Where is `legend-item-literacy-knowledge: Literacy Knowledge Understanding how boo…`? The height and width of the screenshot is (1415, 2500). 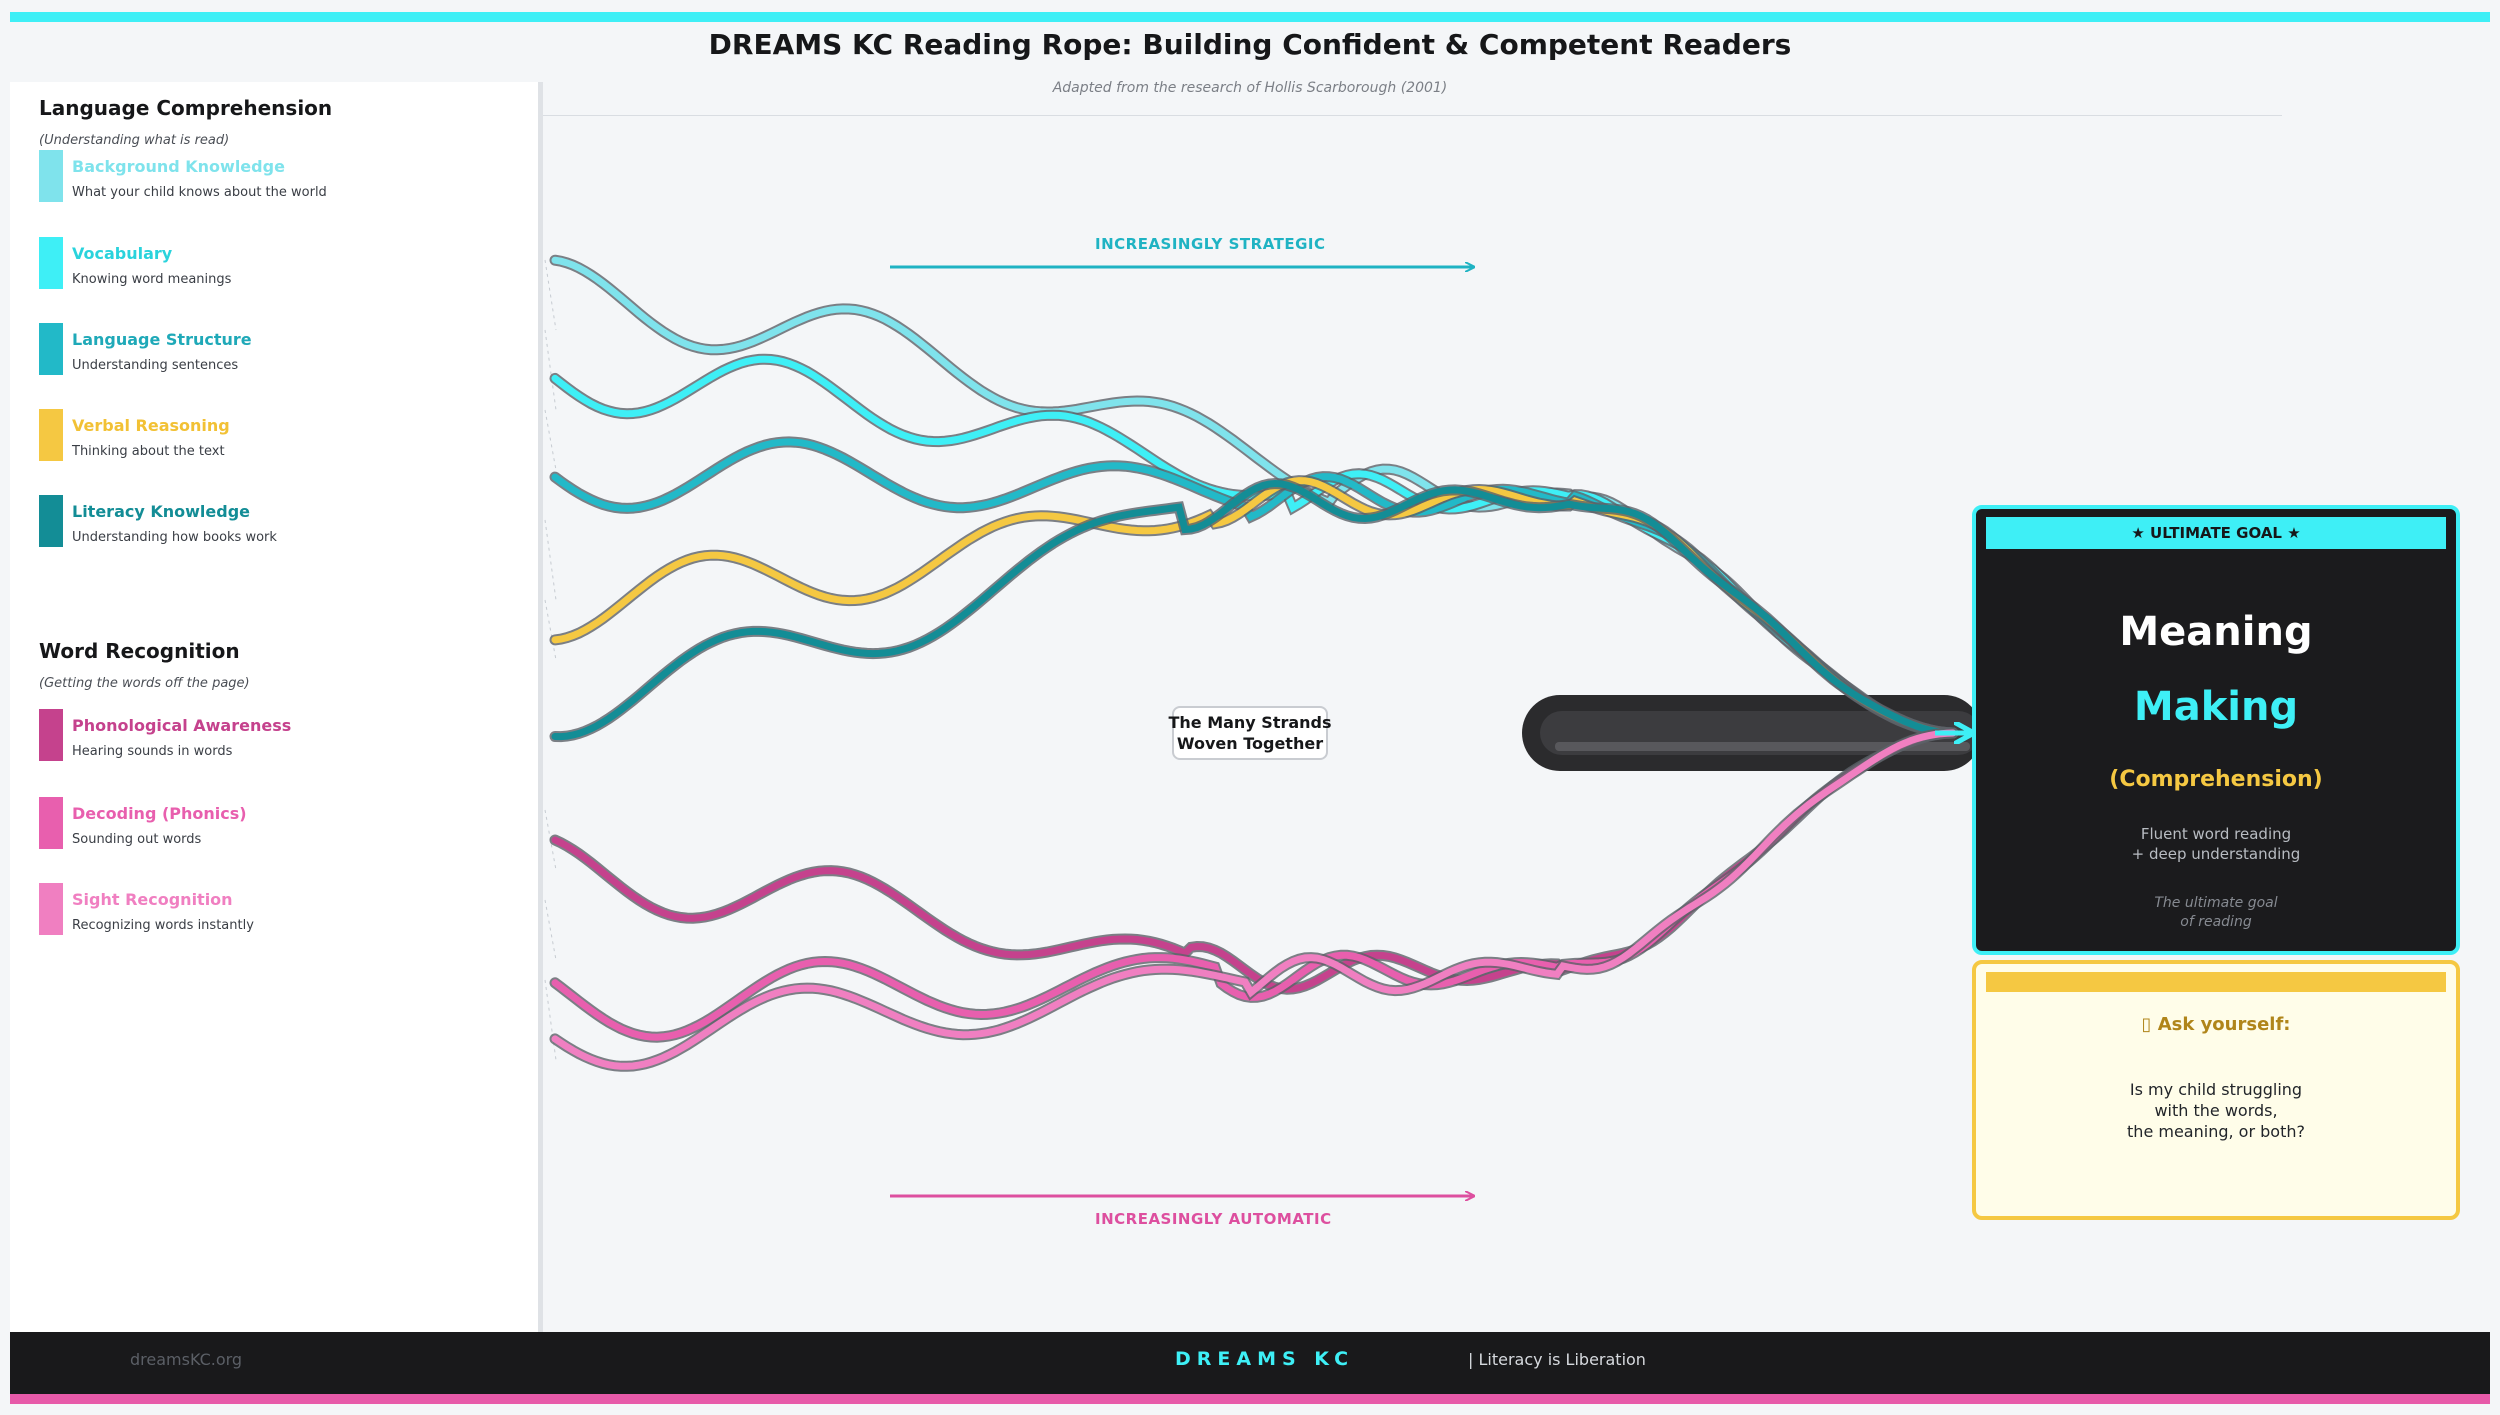 legend-item-literacy-knowledge: Literacy Knowledge Understanding how boo… is located at coordinates (279, 523).